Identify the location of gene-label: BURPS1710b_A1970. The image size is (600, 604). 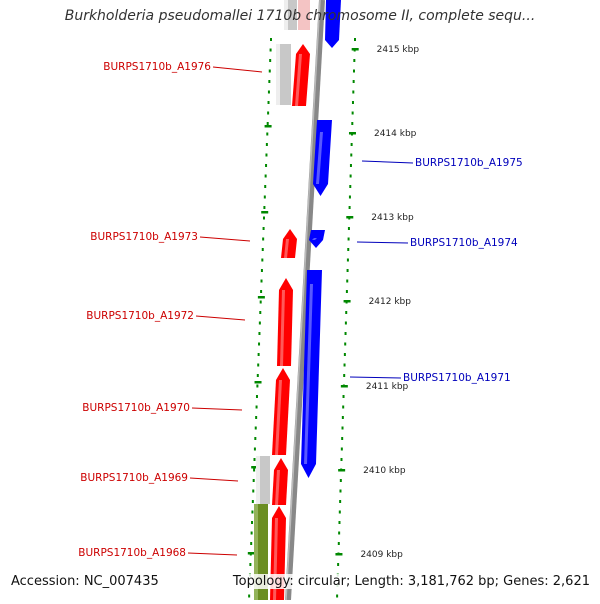
(136, 408).